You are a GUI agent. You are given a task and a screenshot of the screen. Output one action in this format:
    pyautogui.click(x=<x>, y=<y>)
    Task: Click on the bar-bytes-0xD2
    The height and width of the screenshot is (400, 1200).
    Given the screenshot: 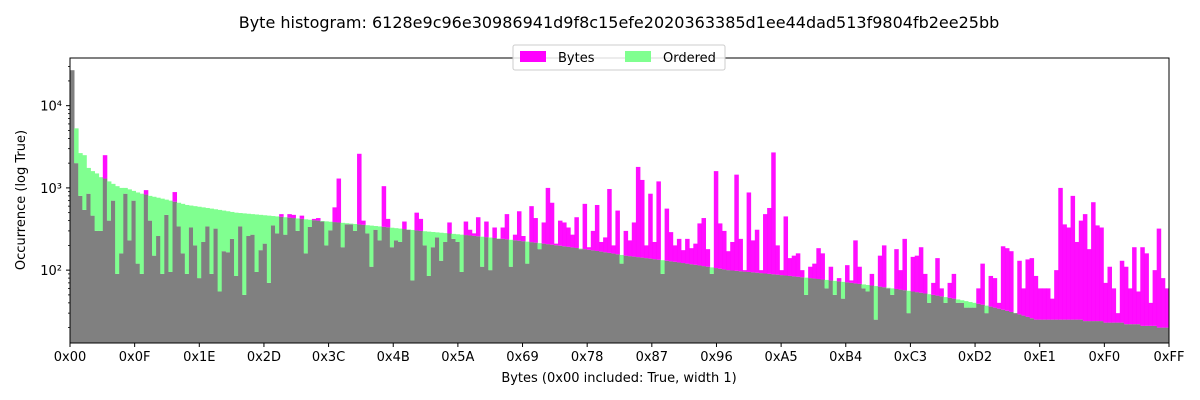 What is the action you would take?
    pyautogui.click(x=933, y=288)
    